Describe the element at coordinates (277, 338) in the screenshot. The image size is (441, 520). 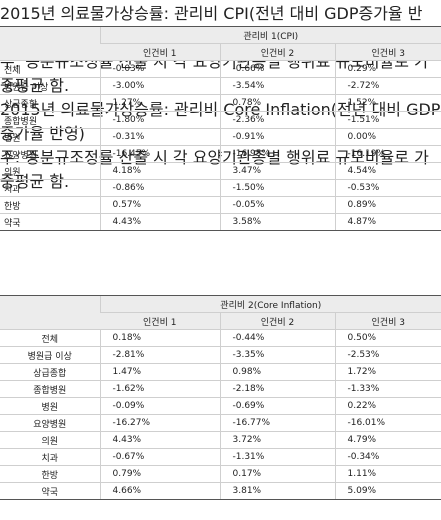
I see `value-cell: -0.44%` at that location.